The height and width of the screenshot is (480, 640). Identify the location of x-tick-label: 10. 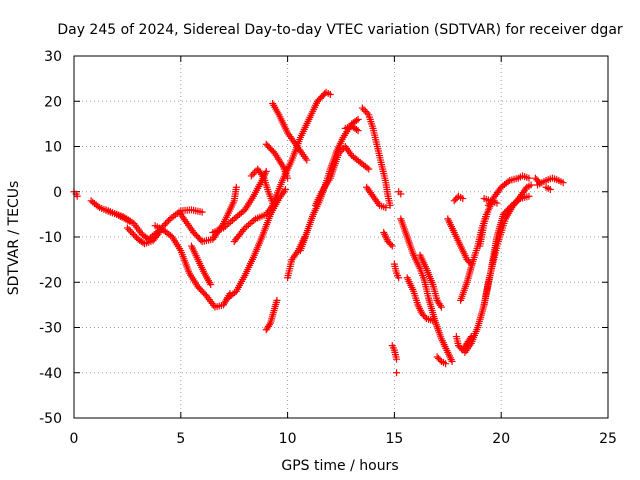
(288, 439).